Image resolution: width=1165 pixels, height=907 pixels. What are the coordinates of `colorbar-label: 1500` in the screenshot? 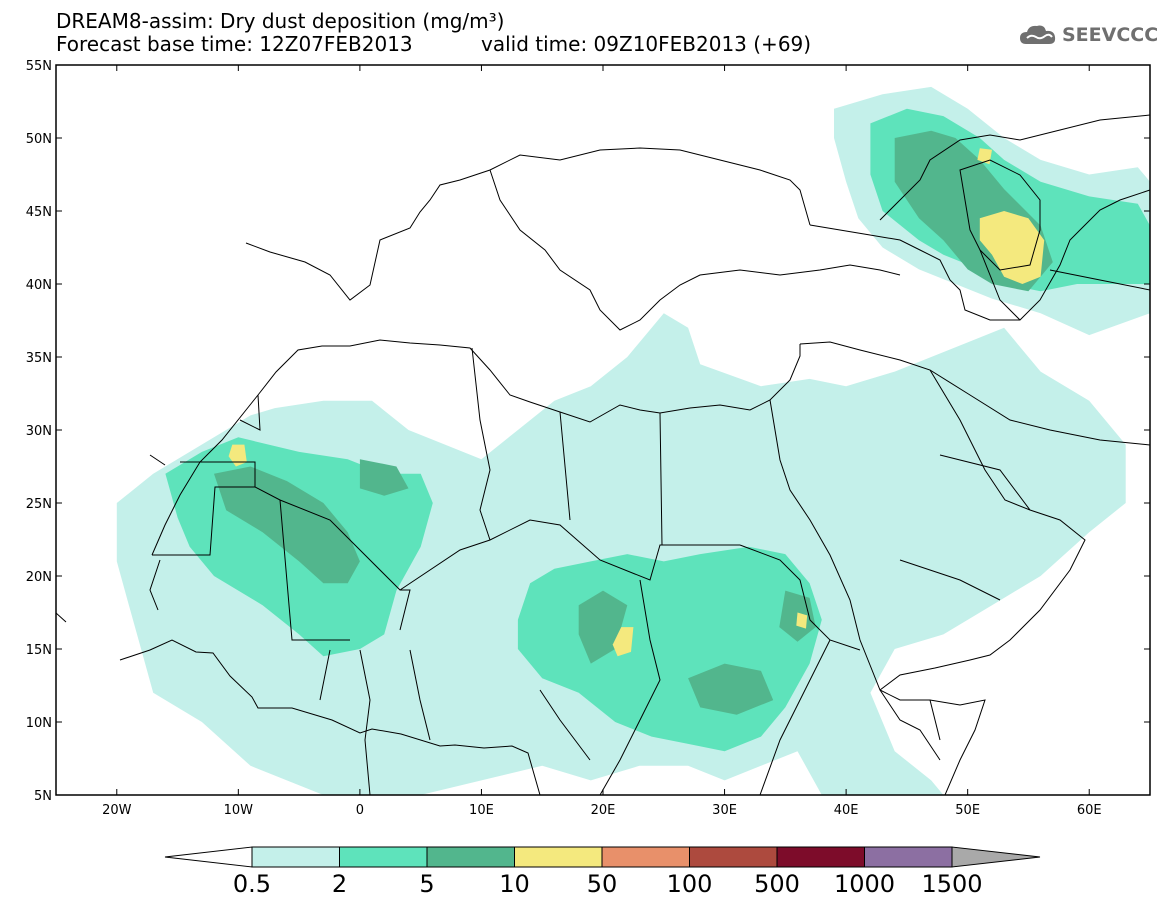 It's located at (951, 884).